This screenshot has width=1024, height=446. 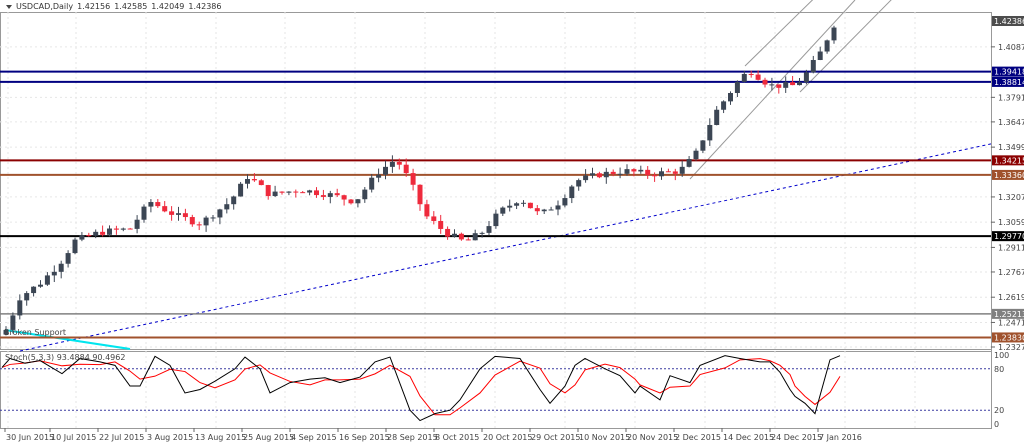 I want to click on stoch-main-line, so click(x=421, y=388).